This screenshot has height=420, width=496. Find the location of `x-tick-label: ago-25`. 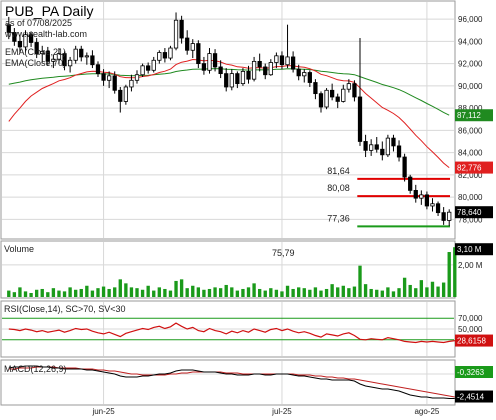

x-tick-label: ago-25 is located at coordinates (426, 411).